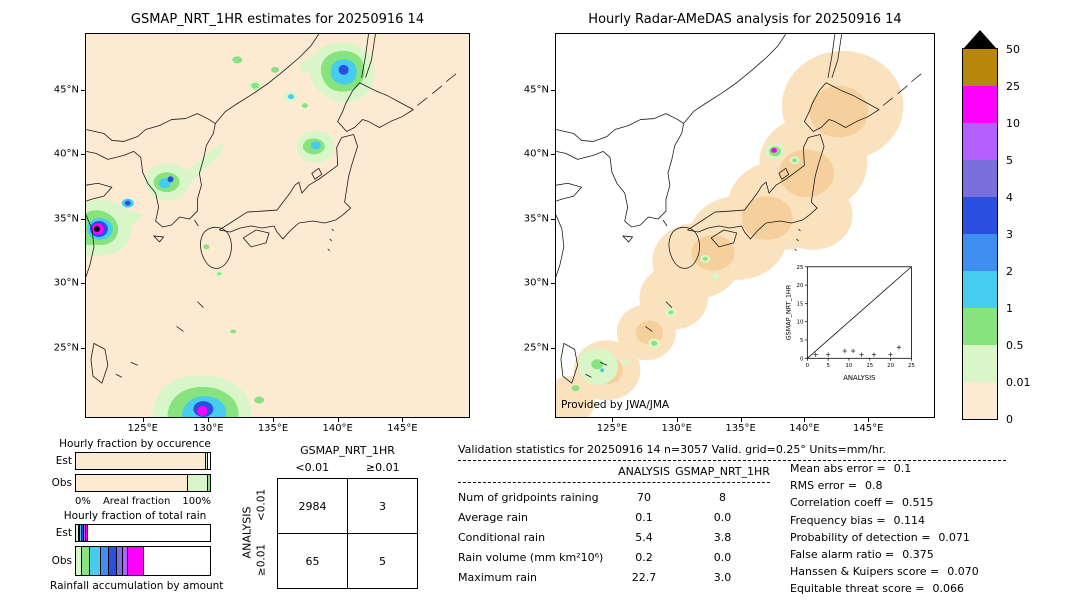 The width and height of the screenshot is (1080, 612). Describe the element at coordinates (312, 467) in the screenshot. I see `contingency-col-header: <0.01` at that location.